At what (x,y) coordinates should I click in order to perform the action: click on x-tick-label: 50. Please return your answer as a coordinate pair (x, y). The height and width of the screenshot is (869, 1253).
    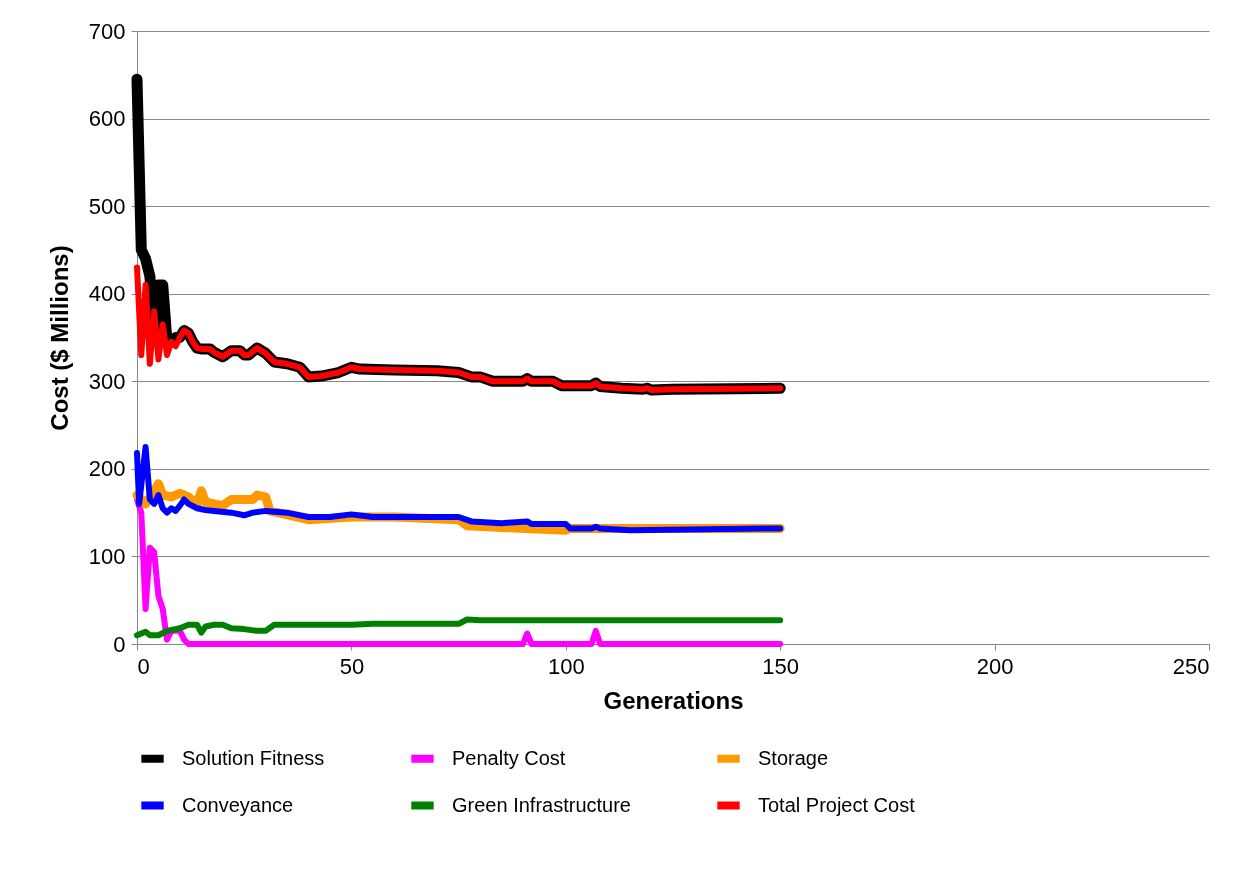
    Looking at the image, I should click on (352, 666).